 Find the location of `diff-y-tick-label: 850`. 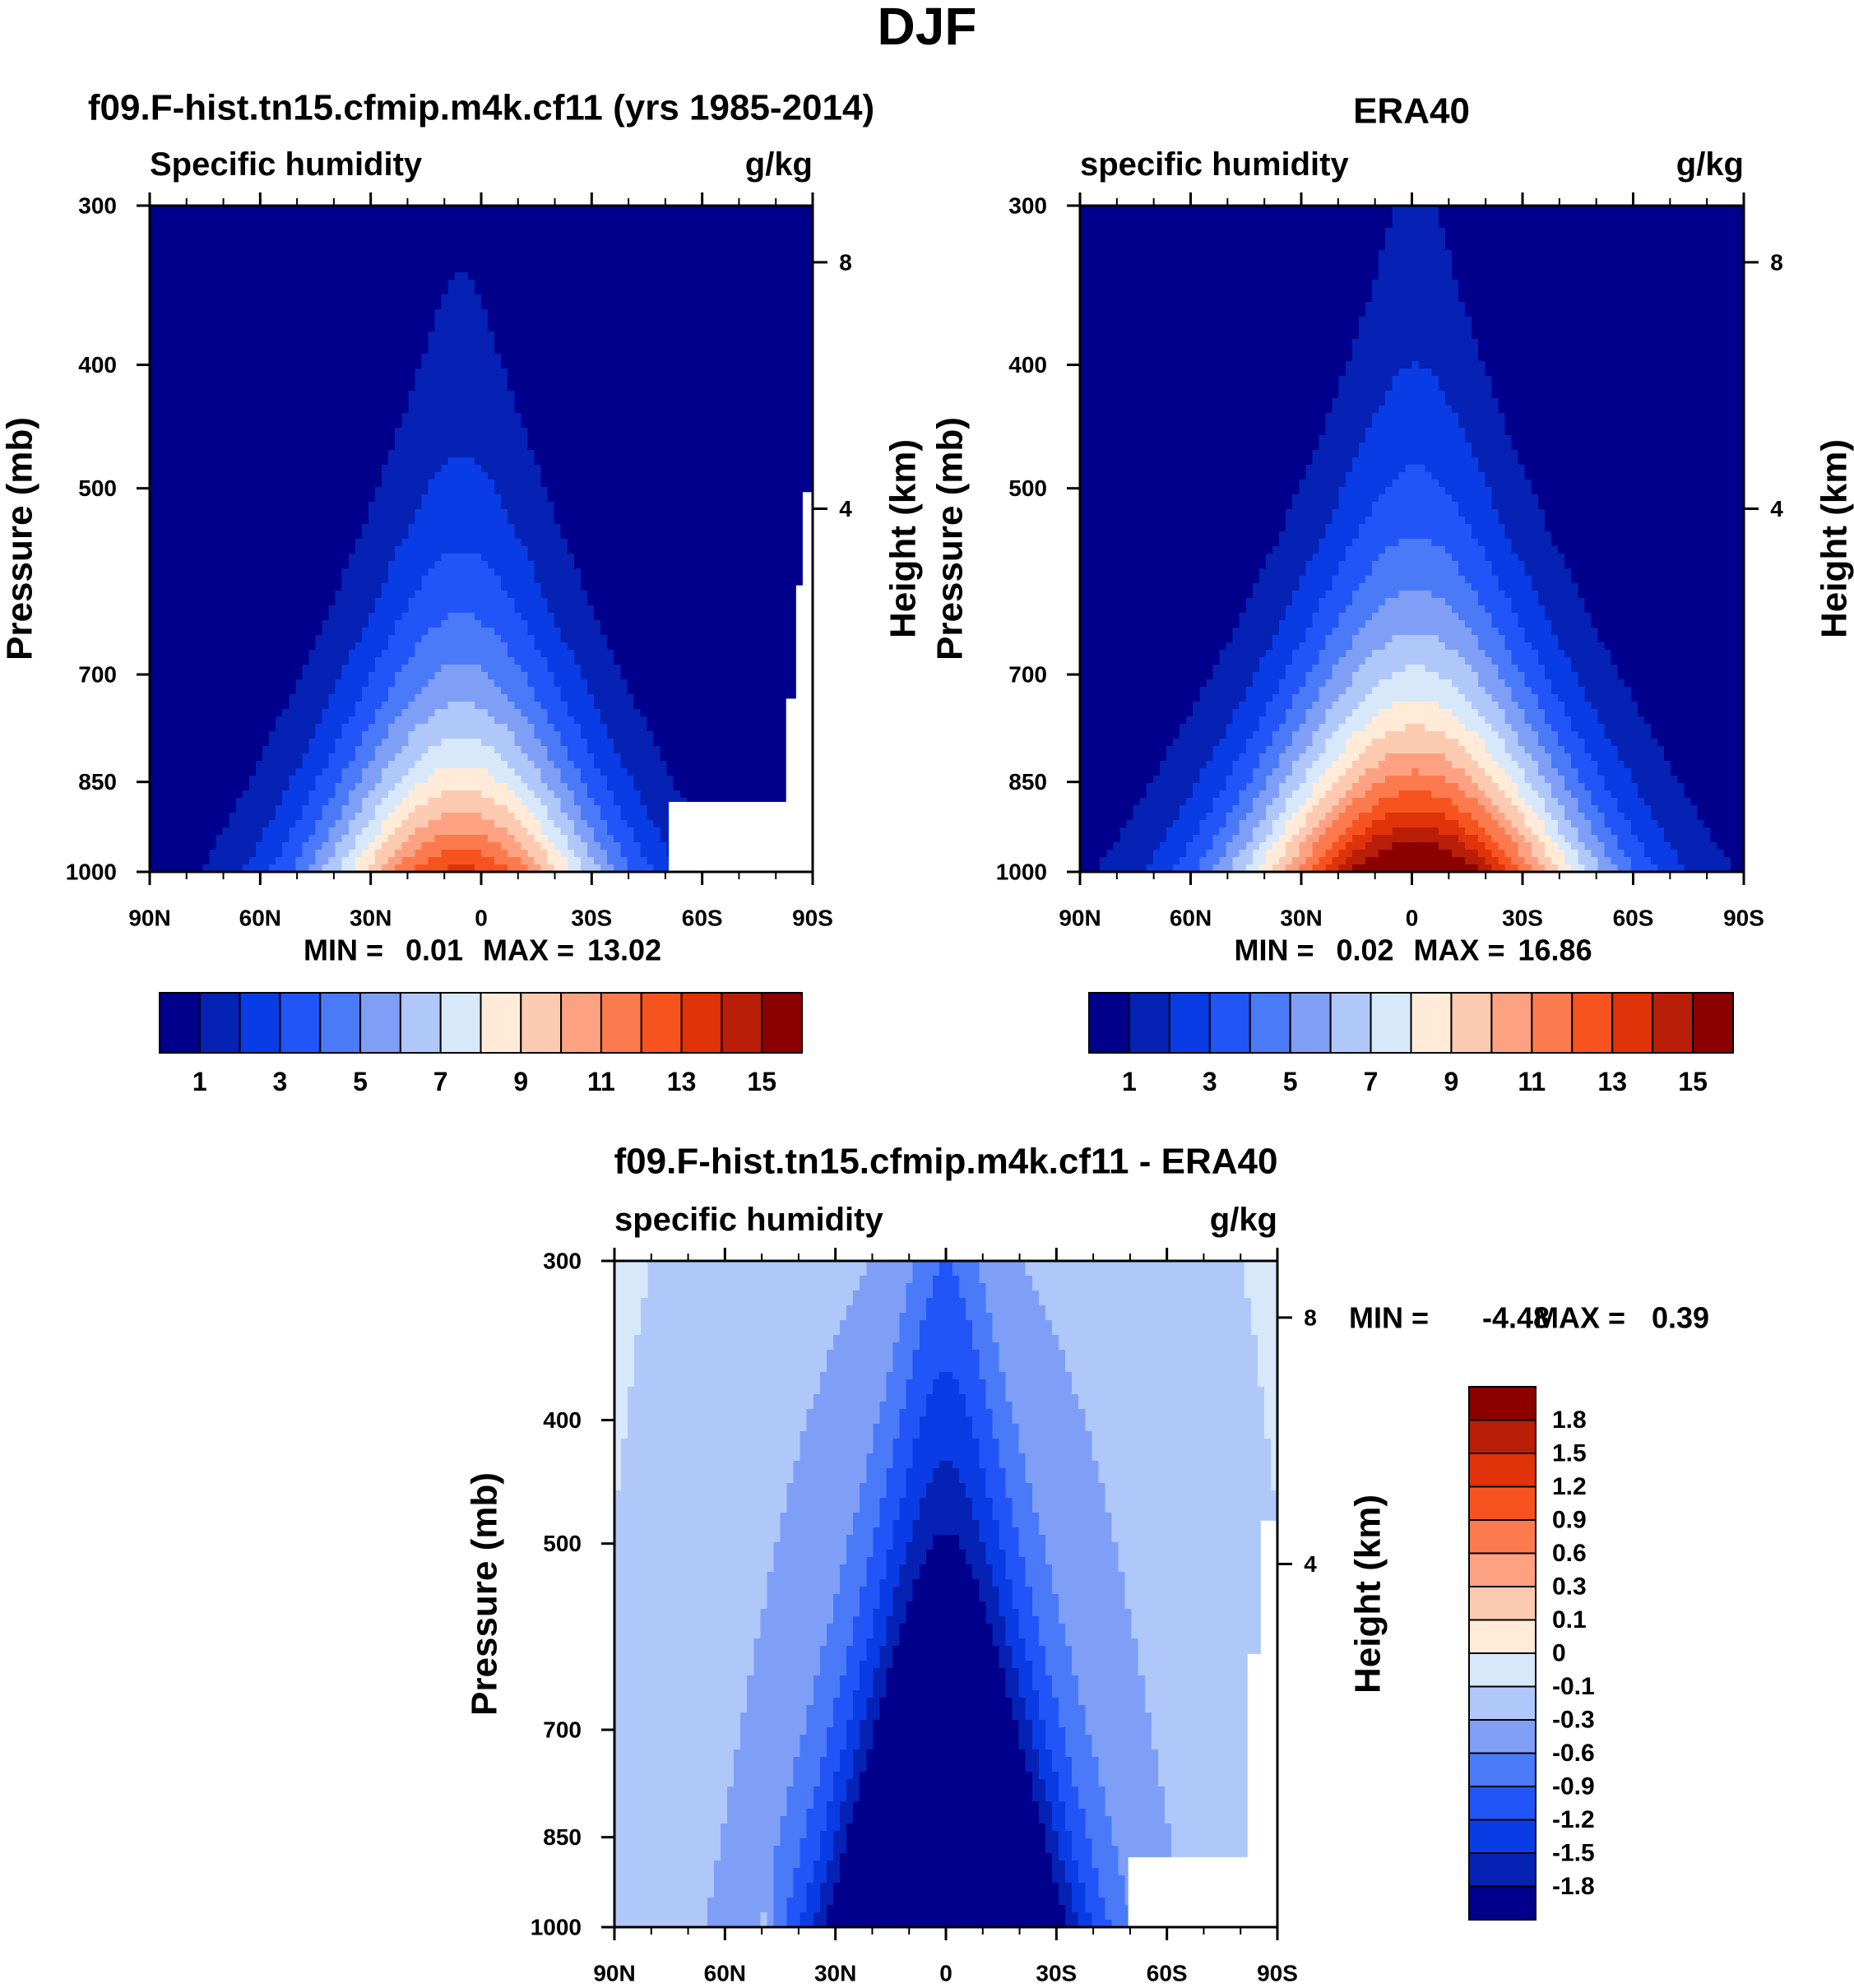

diff-y-tick-label: 850 is located at coordinates (562, 1837).